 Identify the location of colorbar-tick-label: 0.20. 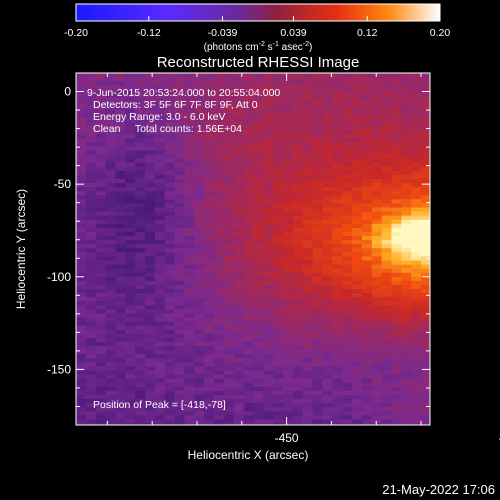
(440, 33).